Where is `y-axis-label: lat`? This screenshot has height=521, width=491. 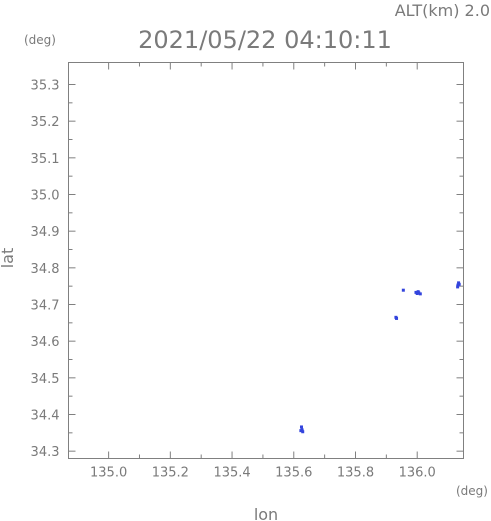 y-axis-label: lat is located at coordinates (8, 258).